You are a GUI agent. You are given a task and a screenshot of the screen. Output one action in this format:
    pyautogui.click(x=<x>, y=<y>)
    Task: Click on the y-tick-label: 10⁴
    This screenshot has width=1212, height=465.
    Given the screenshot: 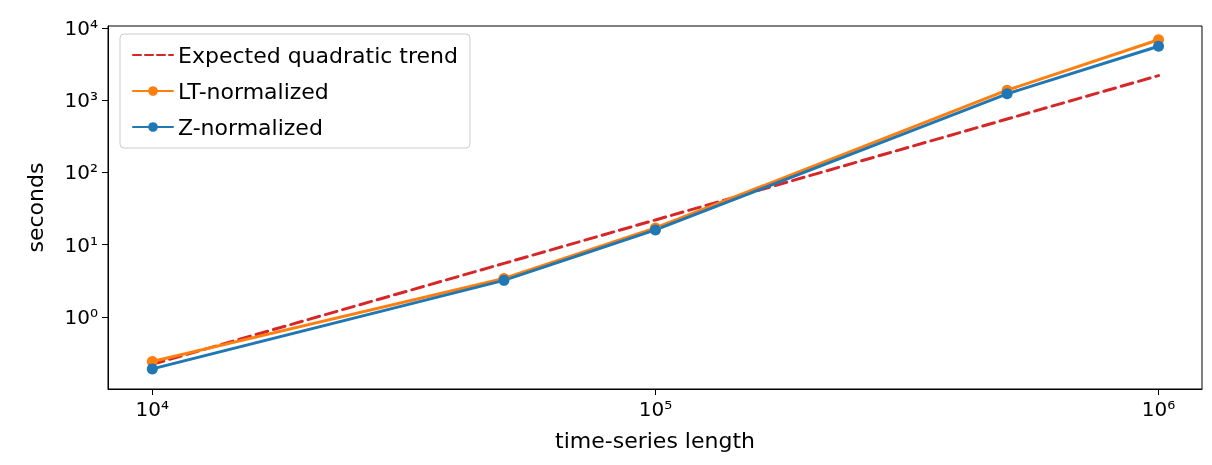 What is the action you would take?
    pyautogui.click(x=81, y=28)
    